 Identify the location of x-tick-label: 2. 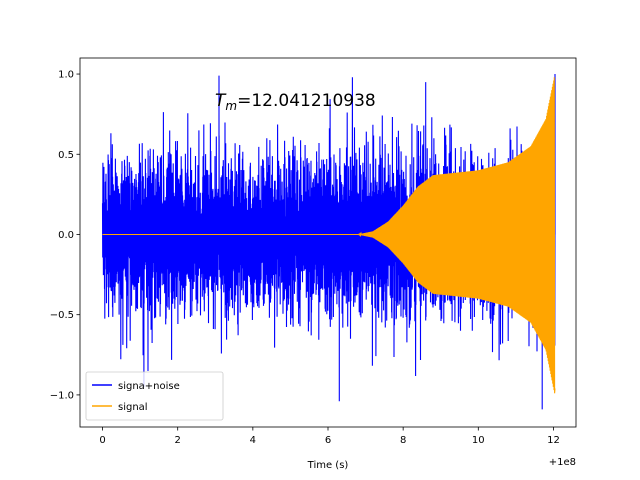
(178, 440).